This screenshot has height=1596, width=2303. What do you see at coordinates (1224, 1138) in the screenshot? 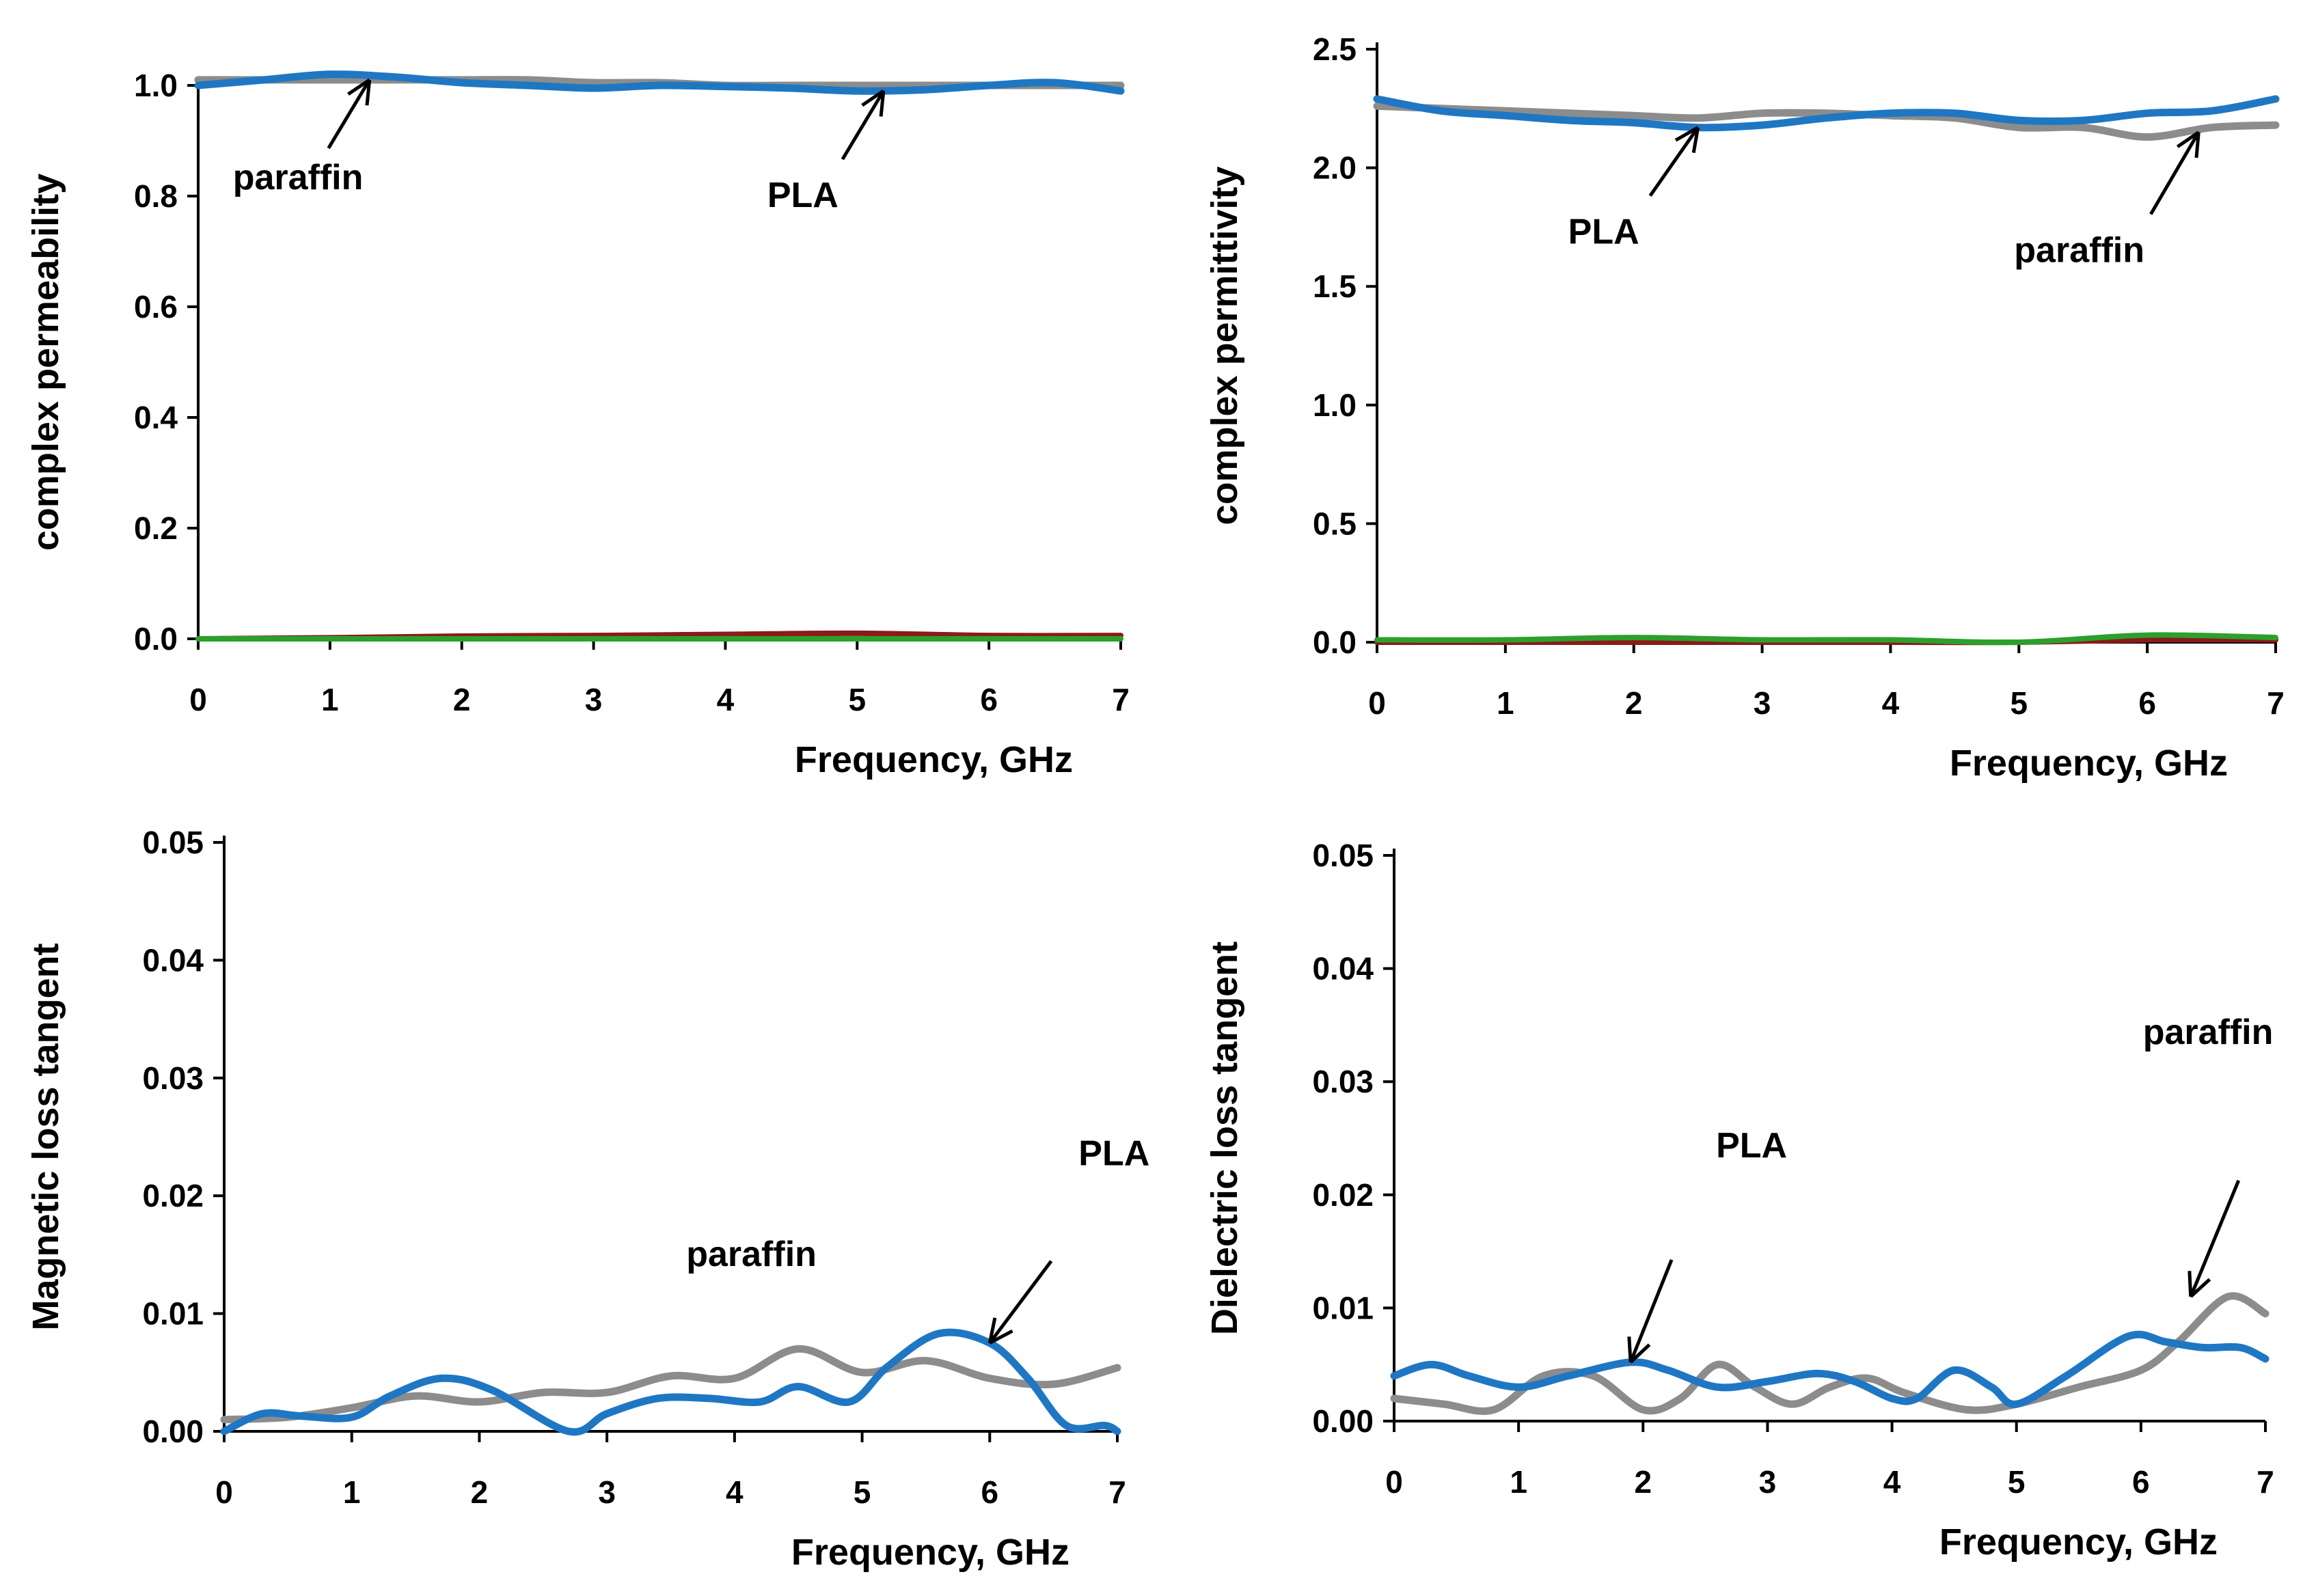
I see `y-axis-title: Dielectric loss tangent` at bounding box center [1224, 1138].